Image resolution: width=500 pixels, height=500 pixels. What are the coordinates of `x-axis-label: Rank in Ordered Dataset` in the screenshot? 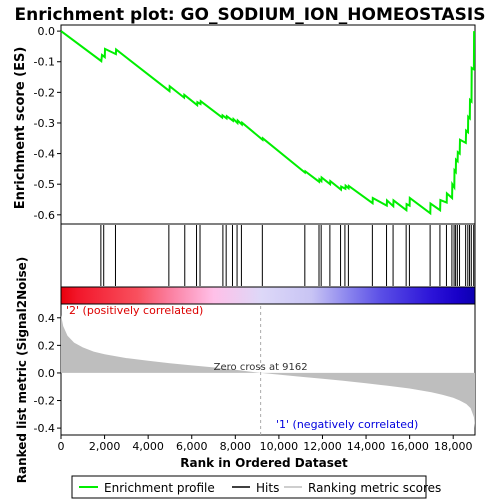 It's located at (264, 463).